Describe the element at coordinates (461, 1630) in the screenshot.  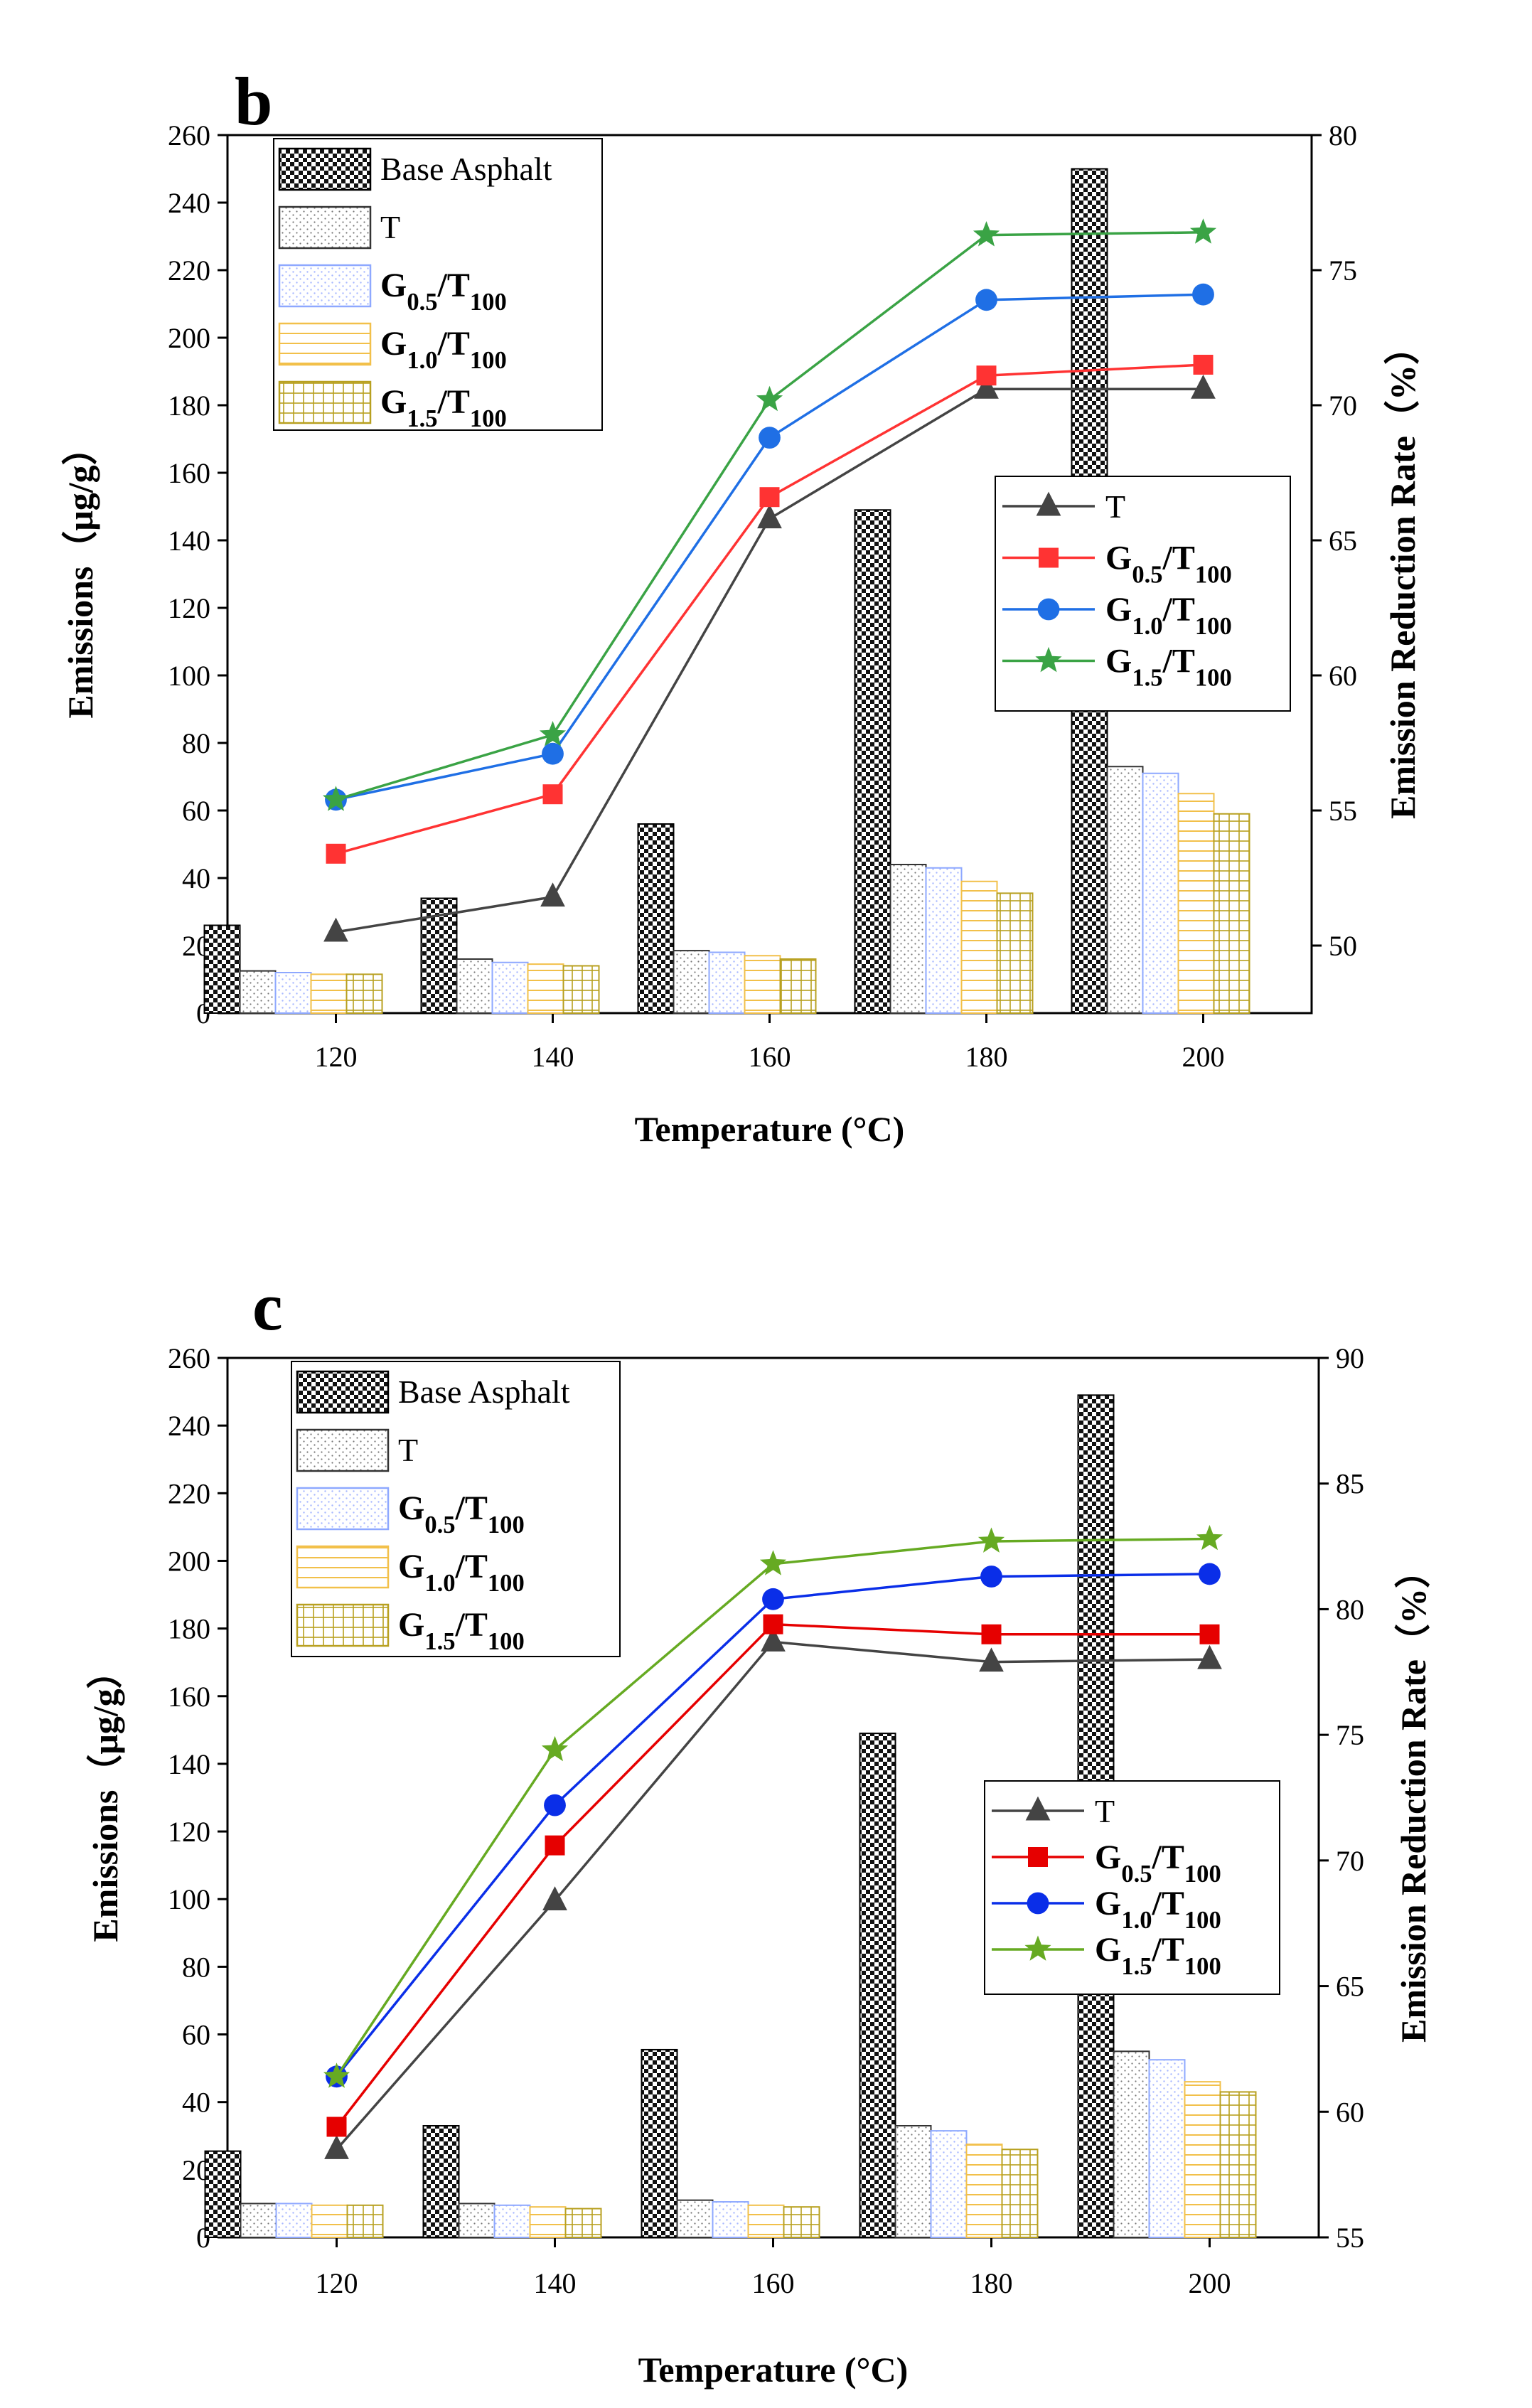
I see `legend-label-g1-5-t100: G1.5/T100` at that location.